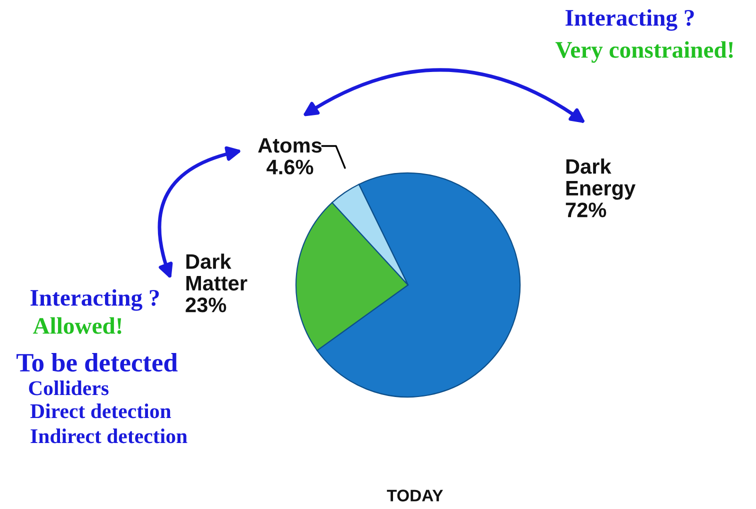  What do you see at coordinates (69, 388) in the screenshot?
I see `text: Colliders` at bounding box center [69, 388].